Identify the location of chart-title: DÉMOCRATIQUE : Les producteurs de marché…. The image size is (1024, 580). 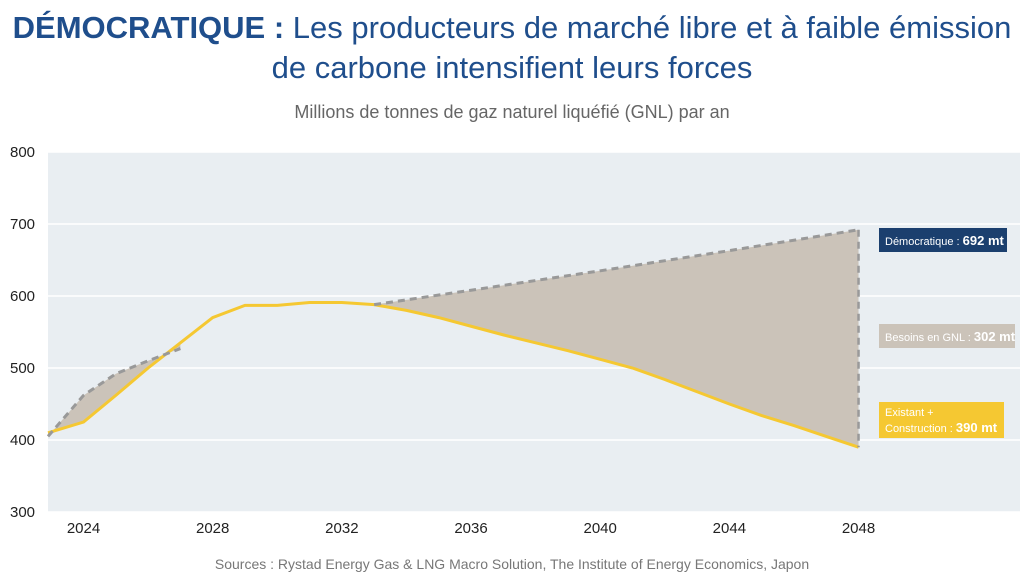
(512, 48).